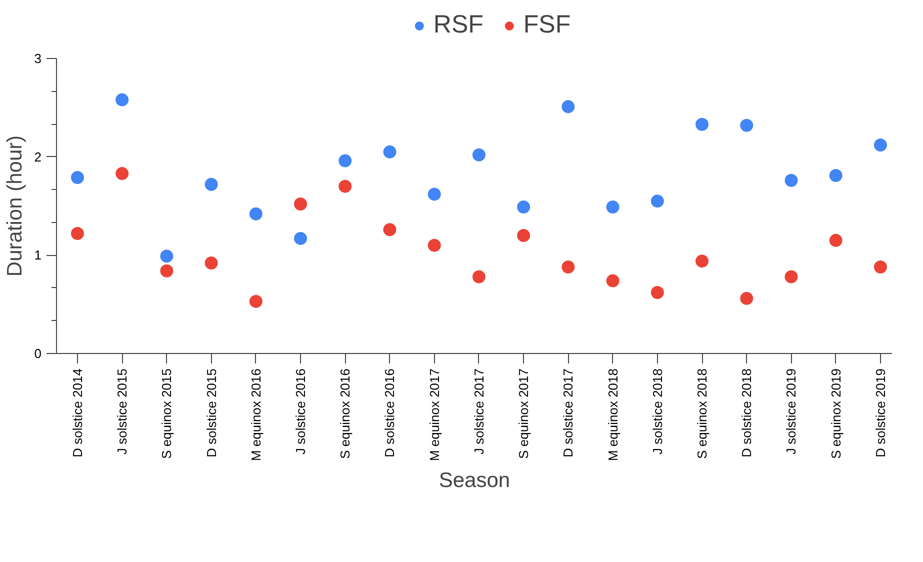 The width and height of the screenshot is (923, 562). I want to click on x-tick-label: J solstice 2016, so click(300, 411).